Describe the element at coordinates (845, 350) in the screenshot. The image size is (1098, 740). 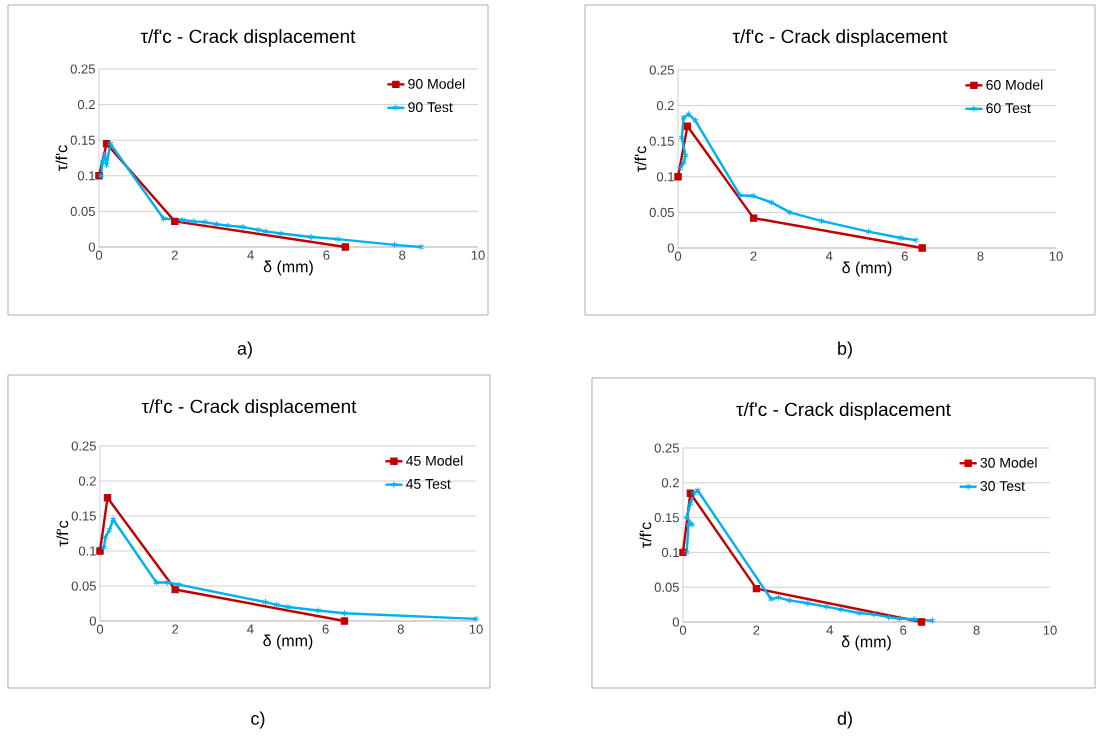
I see `text: b)` at that location.